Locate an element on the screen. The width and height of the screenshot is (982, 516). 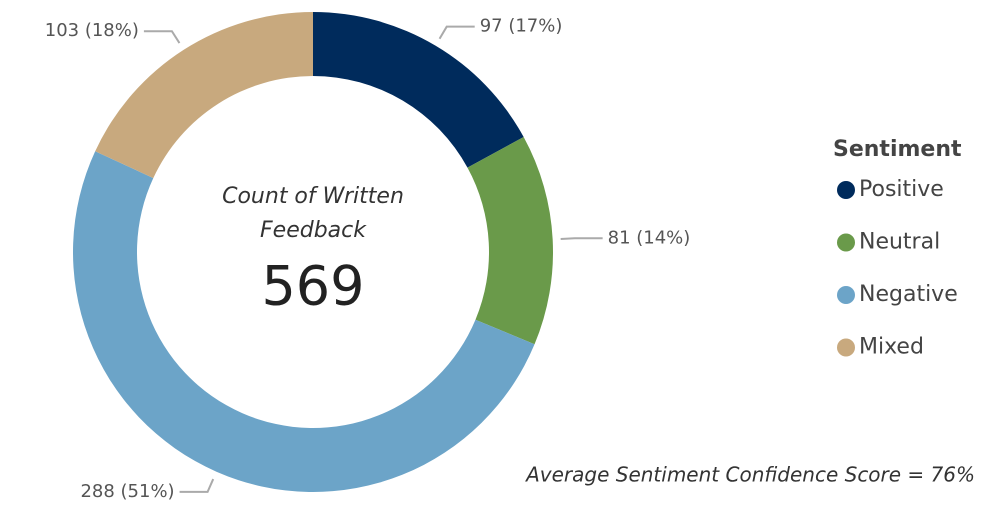
center-value: 569 is located at coordinates (312, 286).